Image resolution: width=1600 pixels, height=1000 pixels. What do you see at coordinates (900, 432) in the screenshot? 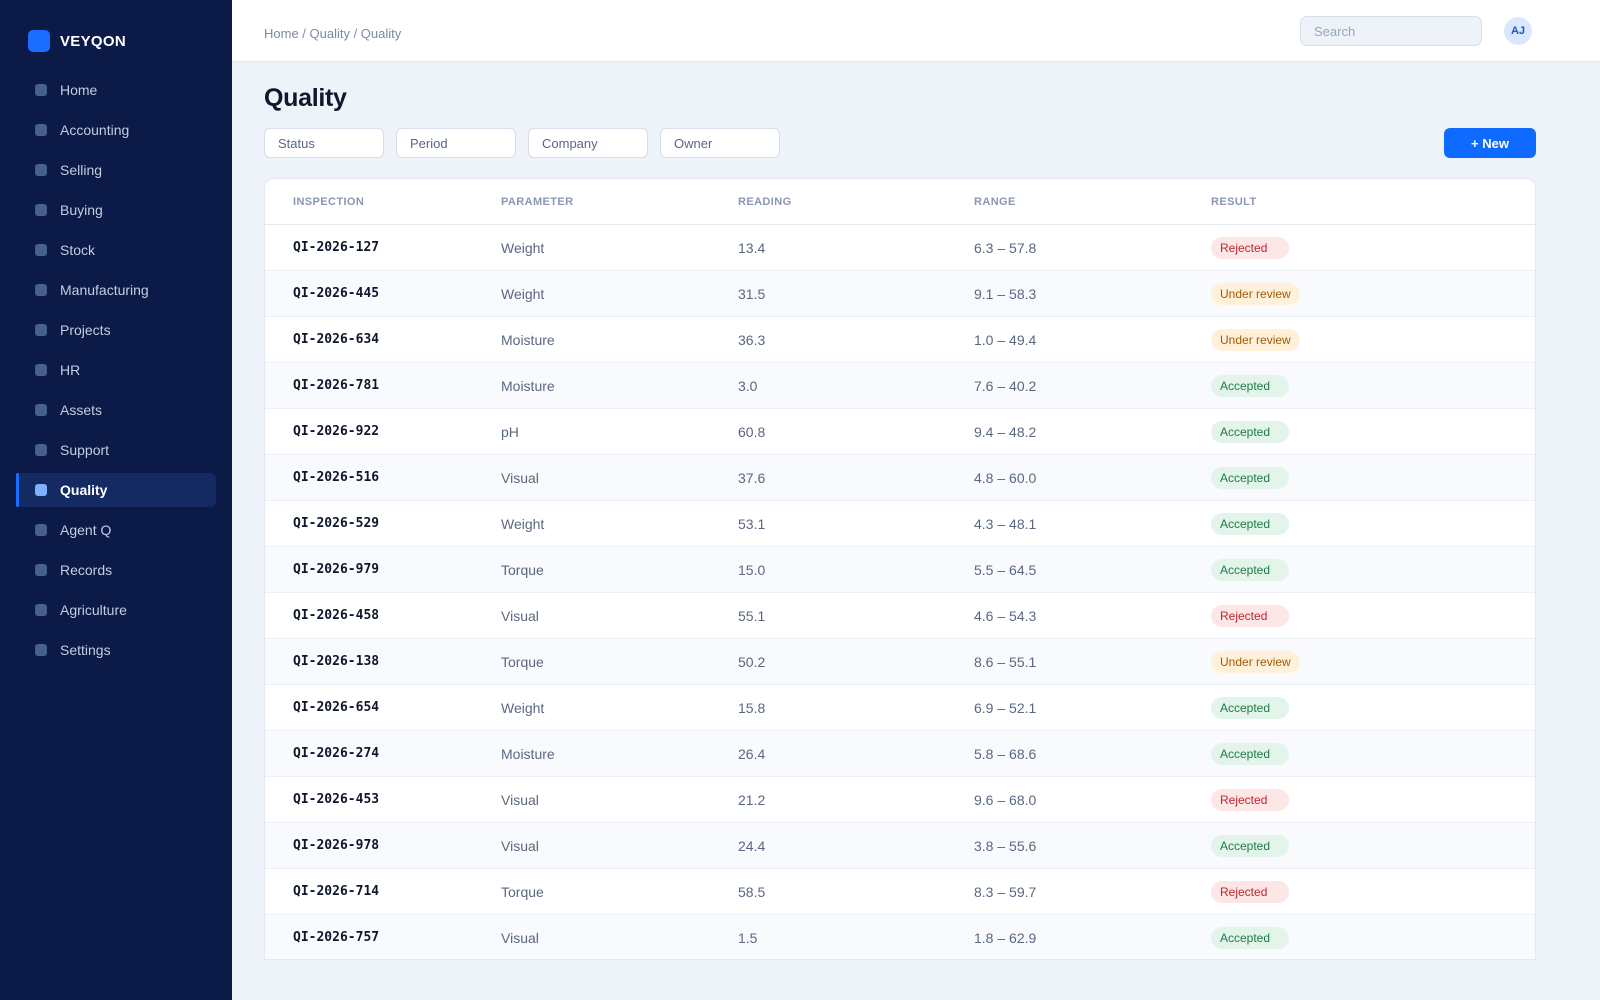
I see `table-row: QI-2026-922 pH 60.8 9.4 – 48.2 Accepted` at bounding box center [900, 432].